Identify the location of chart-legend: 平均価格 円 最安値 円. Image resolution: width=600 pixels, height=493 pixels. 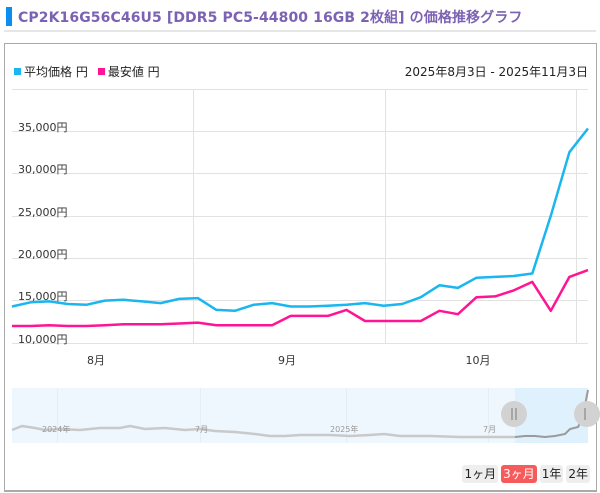
(87, 71).